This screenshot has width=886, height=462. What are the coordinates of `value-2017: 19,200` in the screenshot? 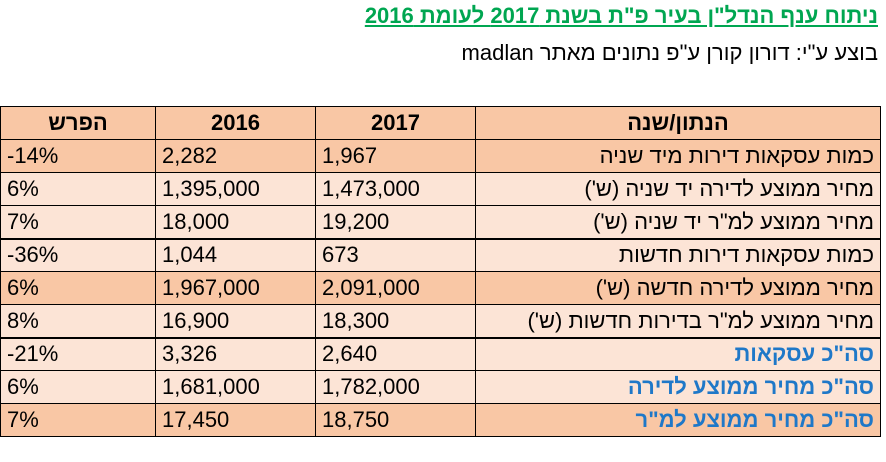 It's located at (395, 222).